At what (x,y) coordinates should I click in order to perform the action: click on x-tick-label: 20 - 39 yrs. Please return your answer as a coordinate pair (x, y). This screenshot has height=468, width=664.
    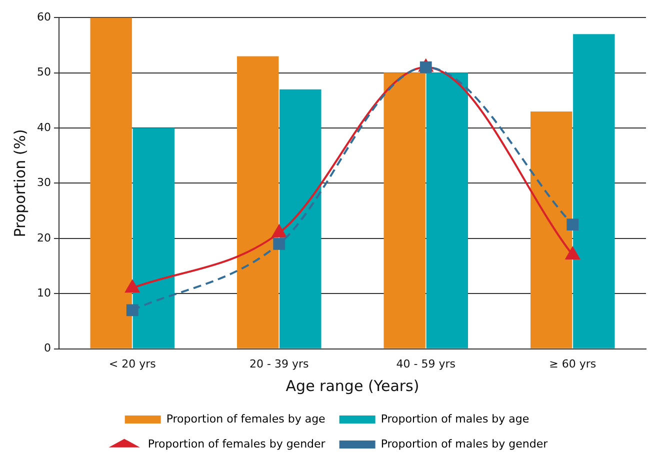
    Looking at the image, I should click on (279, 363).